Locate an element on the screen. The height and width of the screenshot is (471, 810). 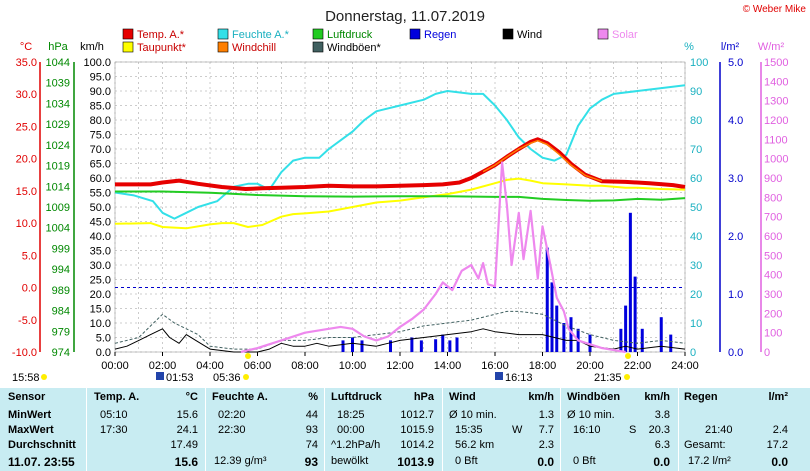
legend-label: Wind is located at coordinates (529, 35).